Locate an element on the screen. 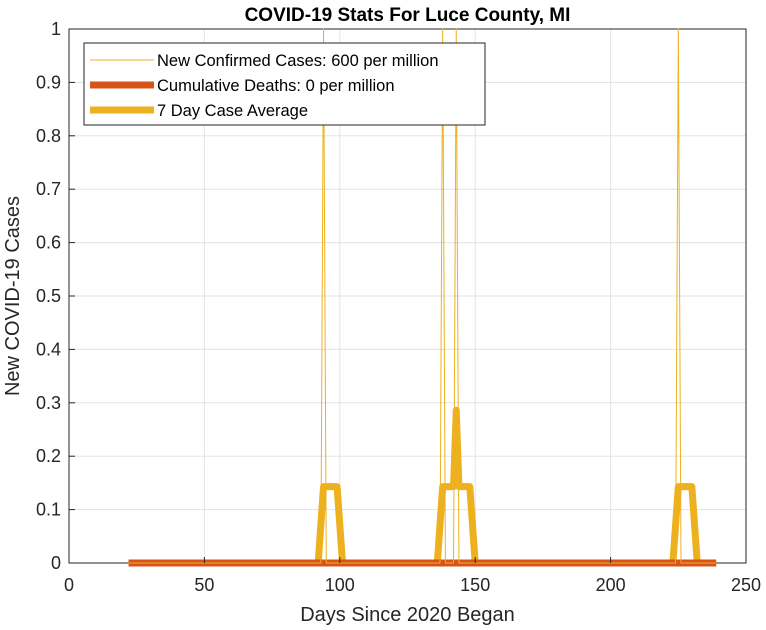 This screenshot has width=766, height=630. y-tick-label: 0.7 is located at coordinates (48, 189).